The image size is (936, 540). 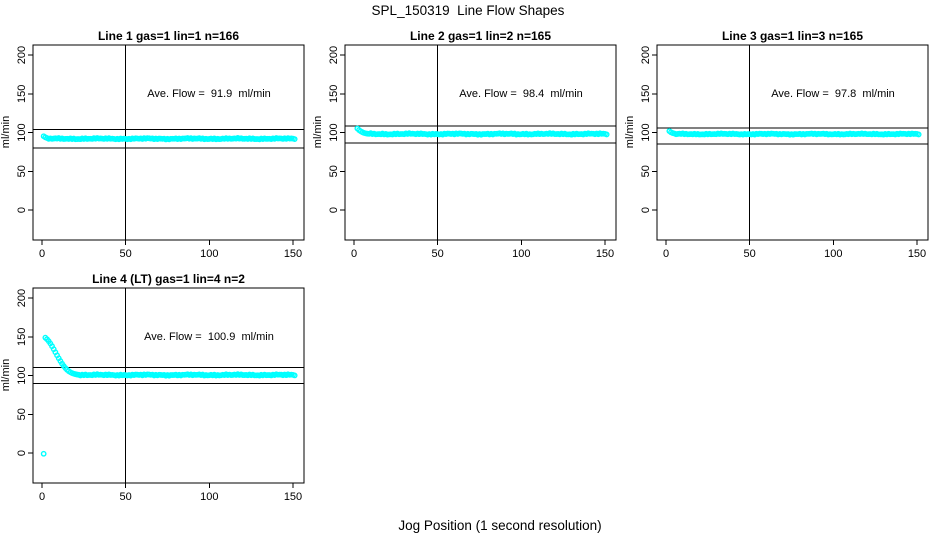 What do you see at coordinates (168, 279) in the screenshot?
I see `panel-title: Line 4 (LT) gas=1 lin=4 n=2` at bounding box center [168, 279].